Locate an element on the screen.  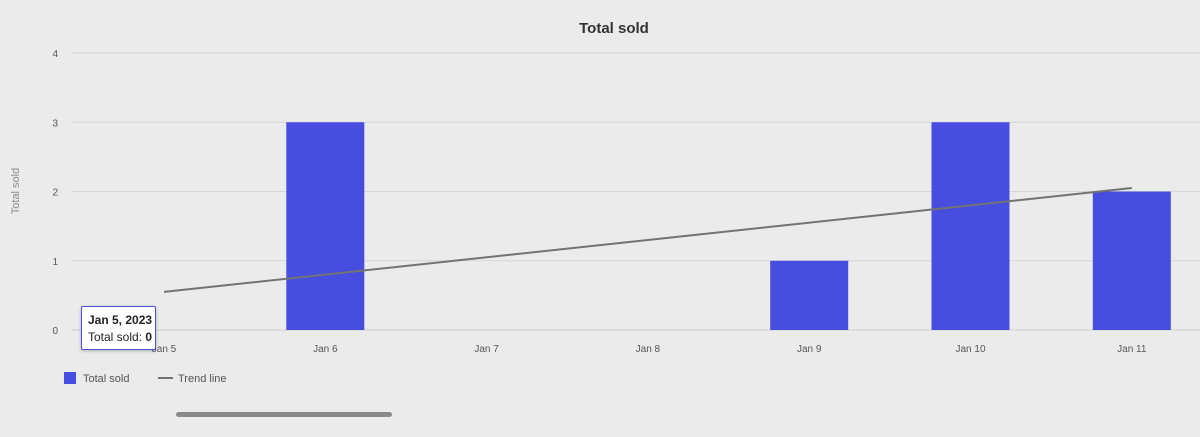
legend-label-trend-line: Trend line is located at coordinates (202, 379).